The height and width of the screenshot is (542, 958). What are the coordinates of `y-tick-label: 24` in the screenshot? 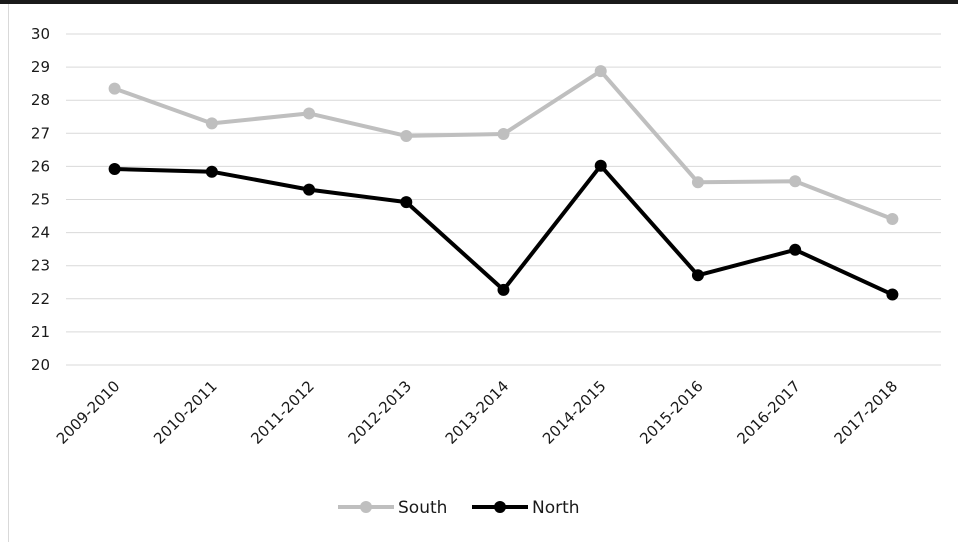 It's located at (40, 233).